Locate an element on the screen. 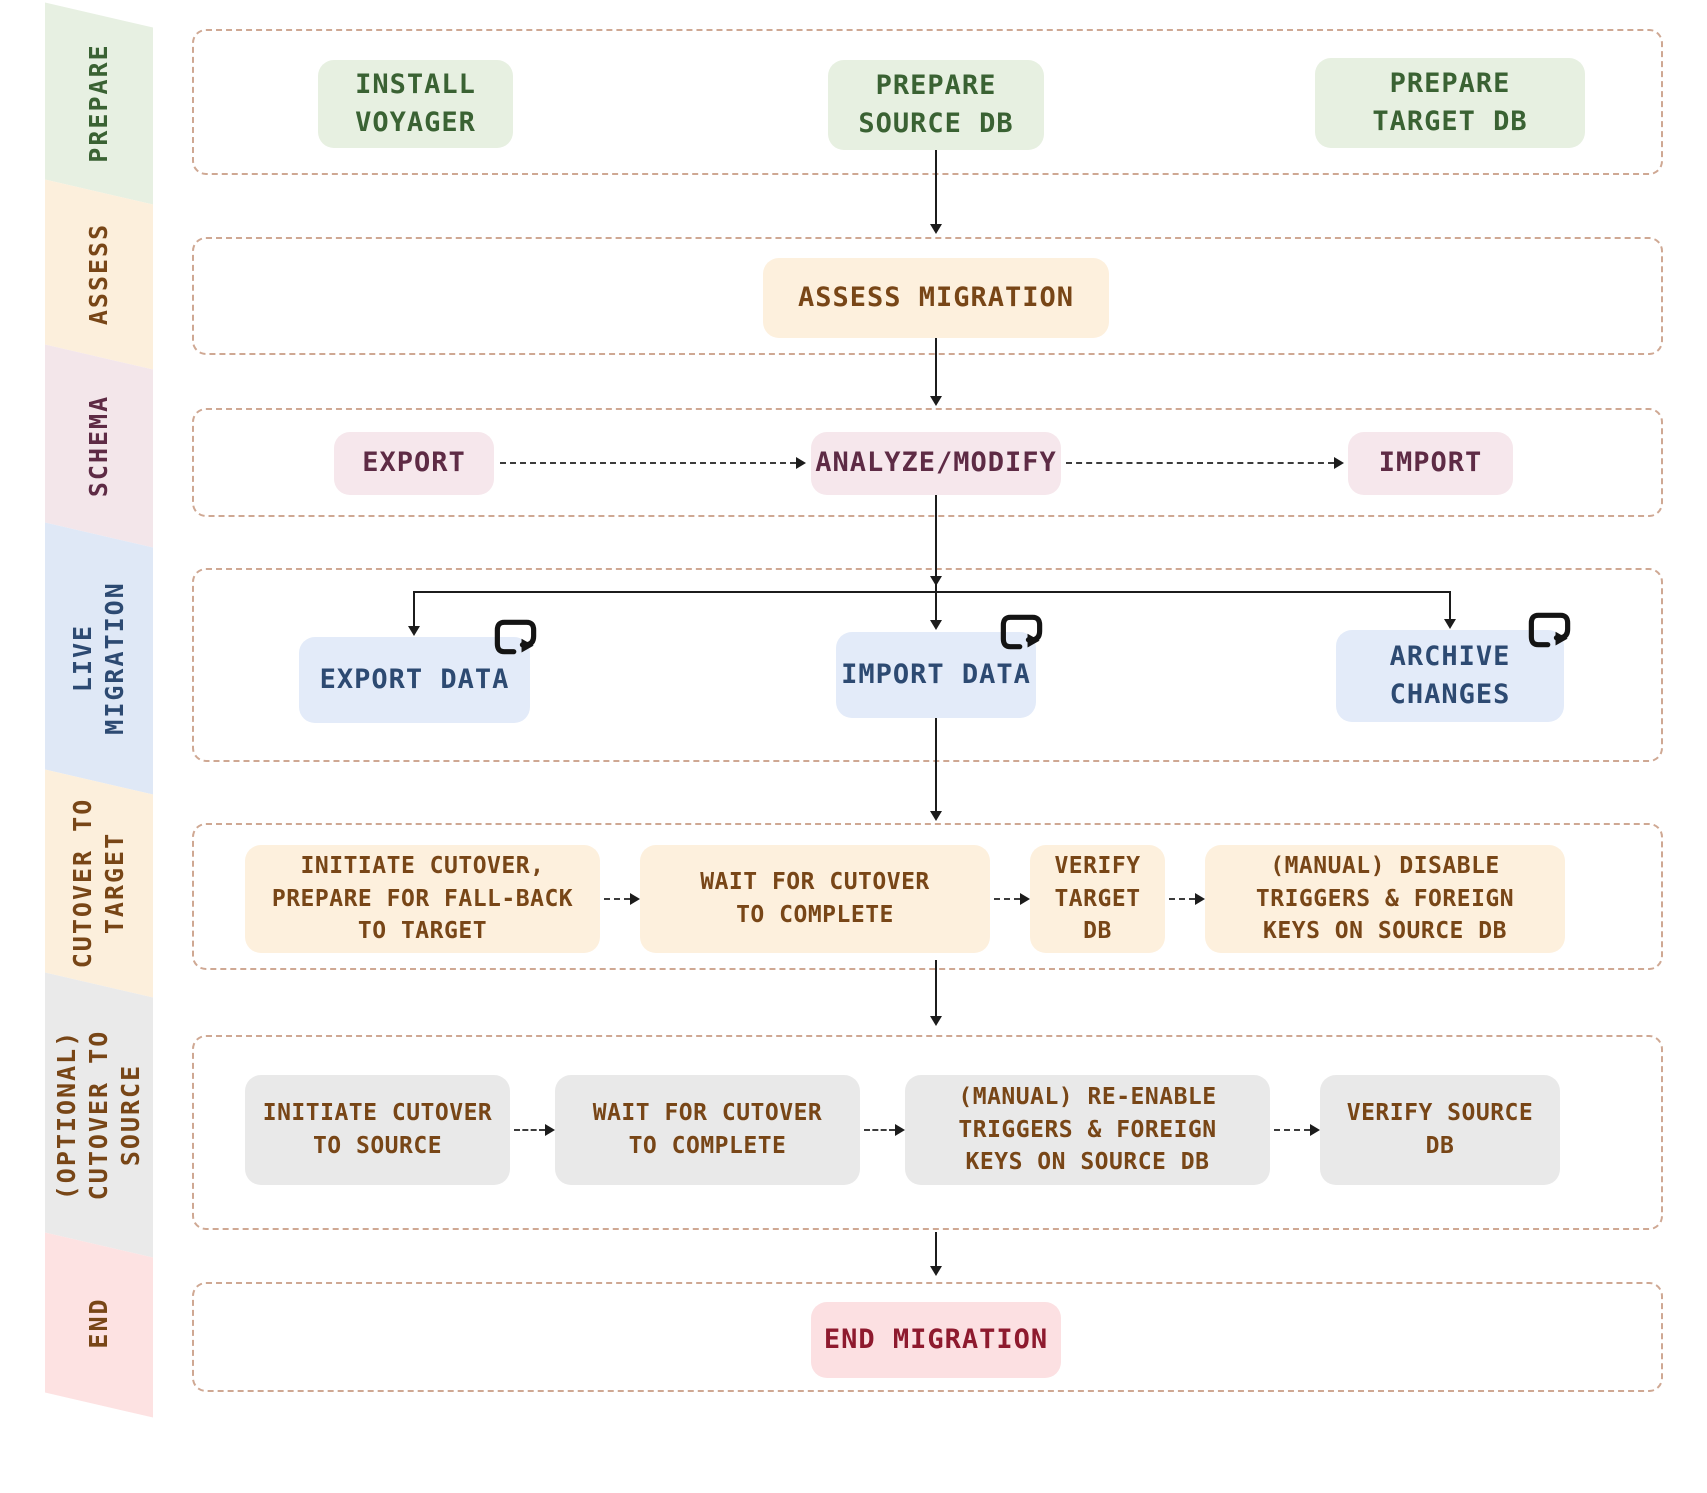 The image size is (1707, 1493). connector-cutover-target-to-source is located at coordinates (936, 989).